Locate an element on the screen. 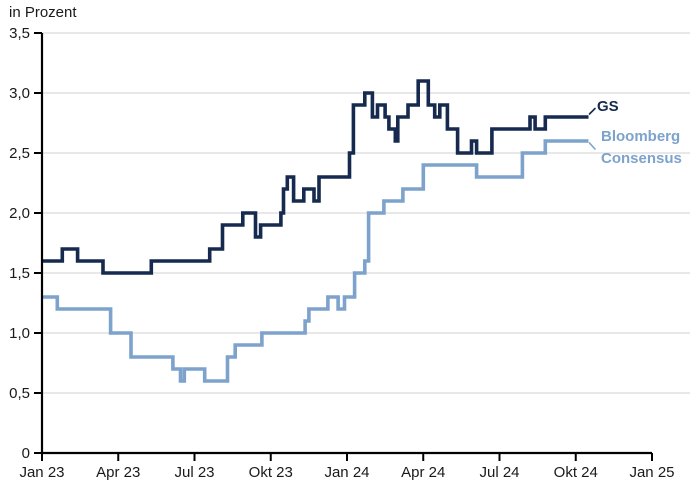  x-tick-label: Jul 23 is located at coordinates (194, 472).